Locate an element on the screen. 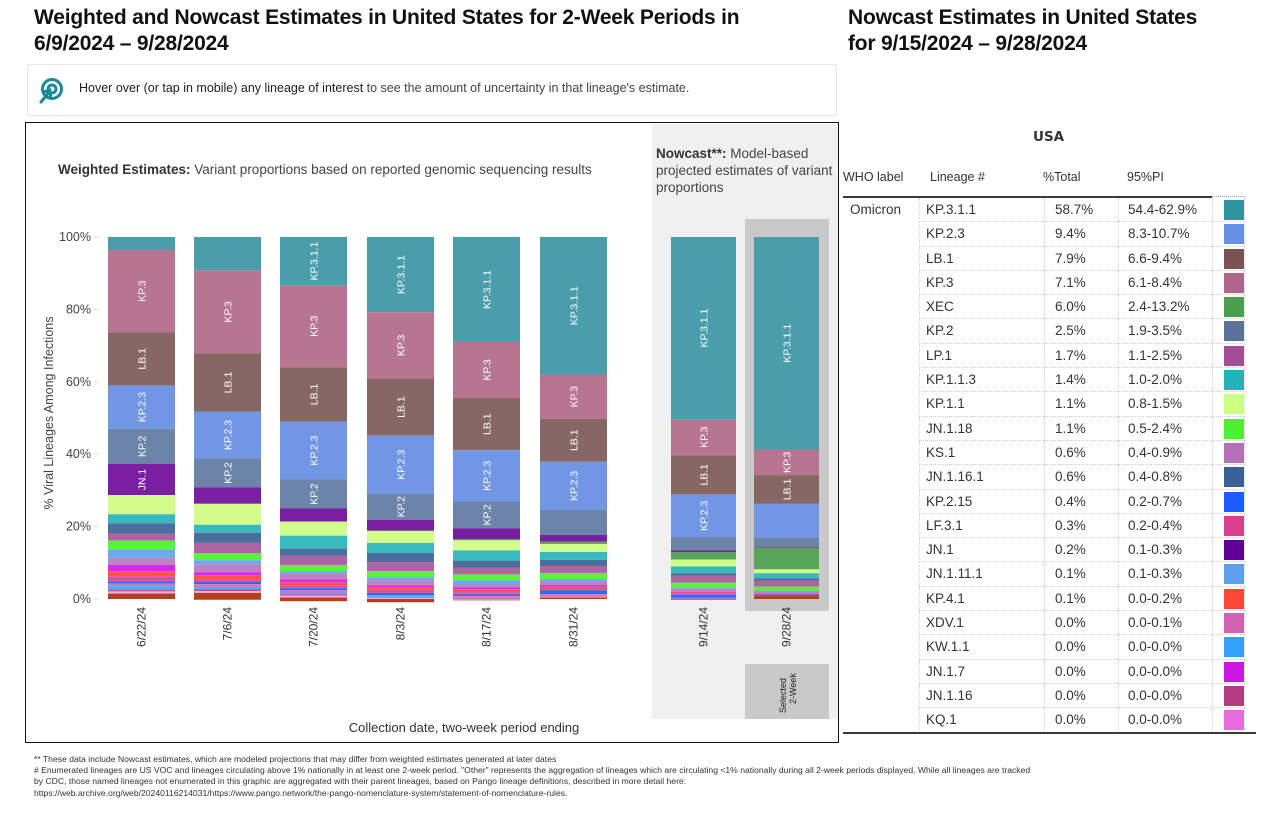 The image size is (1280, 817). table-row: KP.1.1.3 1.4% 1.0-2.0% is located at coordinates (1044, 380).